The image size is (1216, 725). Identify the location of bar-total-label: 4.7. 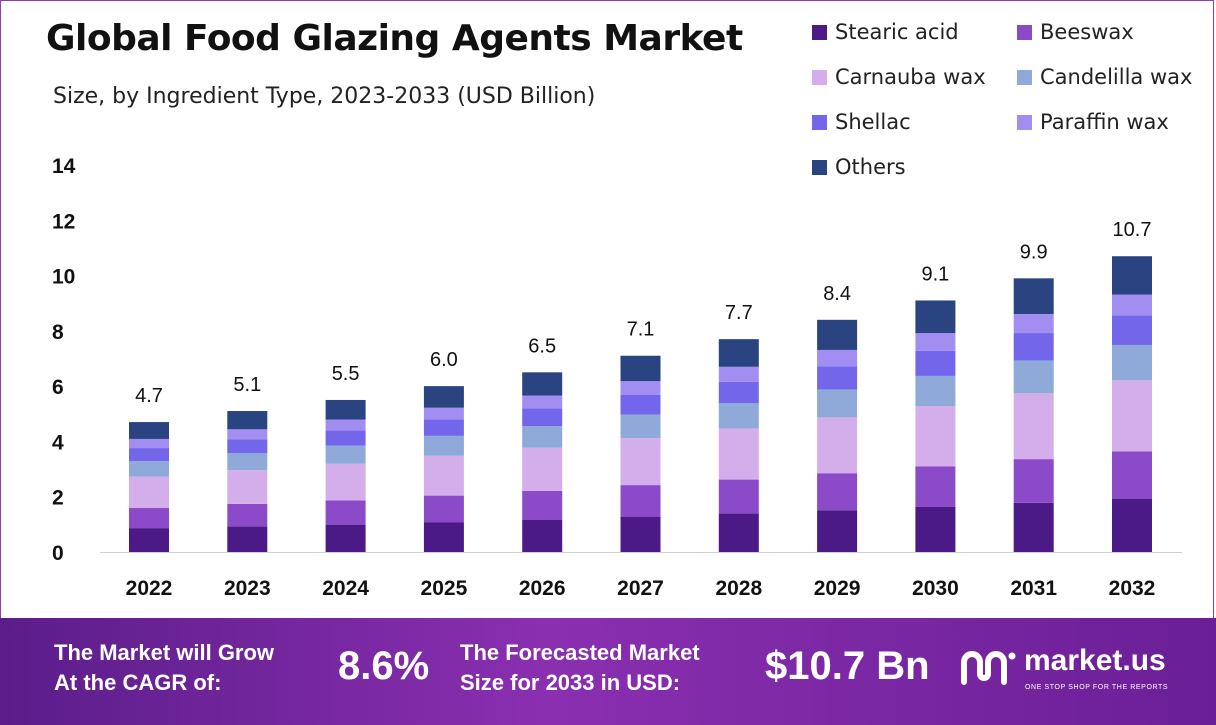
(149, 396).